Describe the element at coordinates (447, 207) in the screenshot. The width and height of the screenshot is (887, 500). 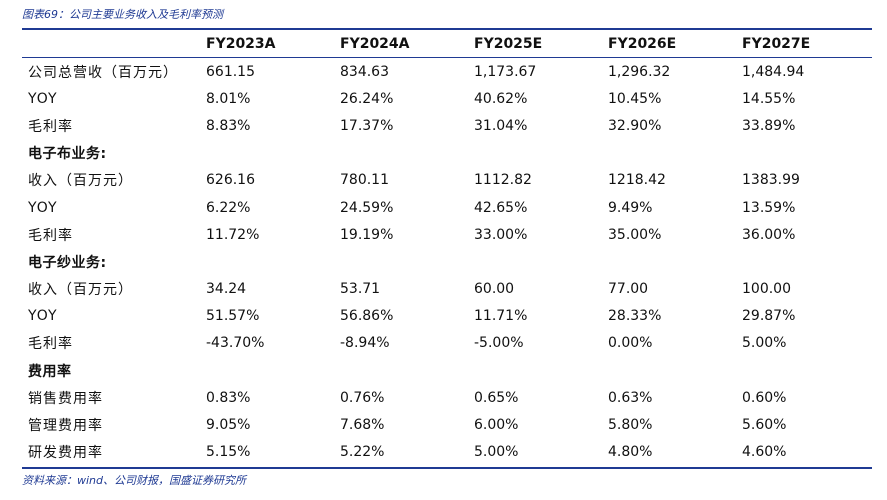
I see `table-row: YOY 6.22% 24.59% 42.65% 9.49% 13.59%` at that location.